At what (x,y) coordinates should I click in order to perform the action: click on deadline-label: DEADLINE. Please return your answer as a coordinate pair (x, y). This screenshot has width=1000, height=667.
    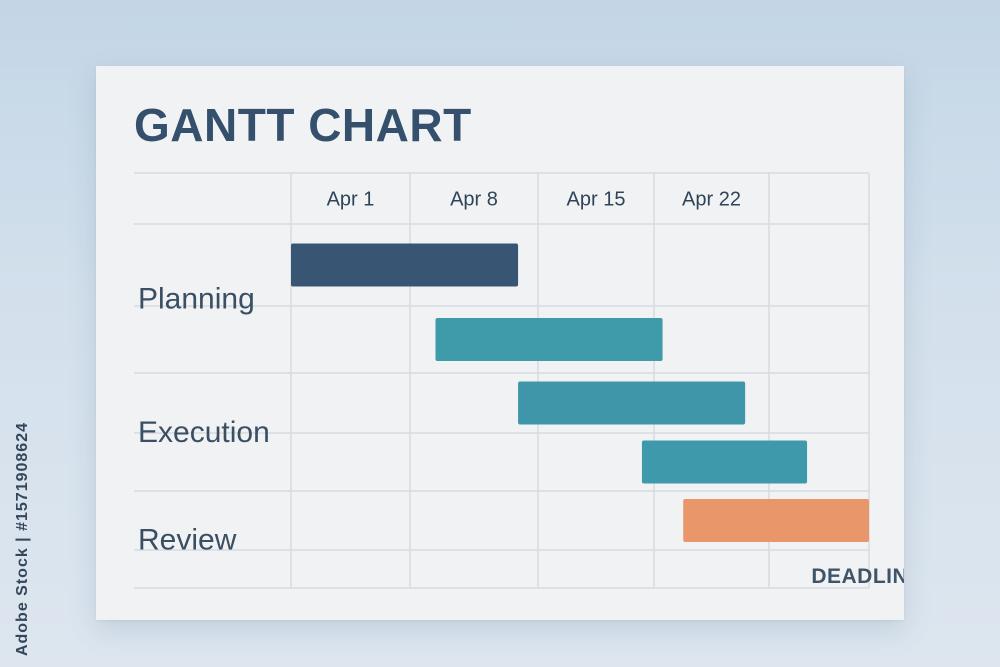
    Looking at the image, I should click on (857, 576).